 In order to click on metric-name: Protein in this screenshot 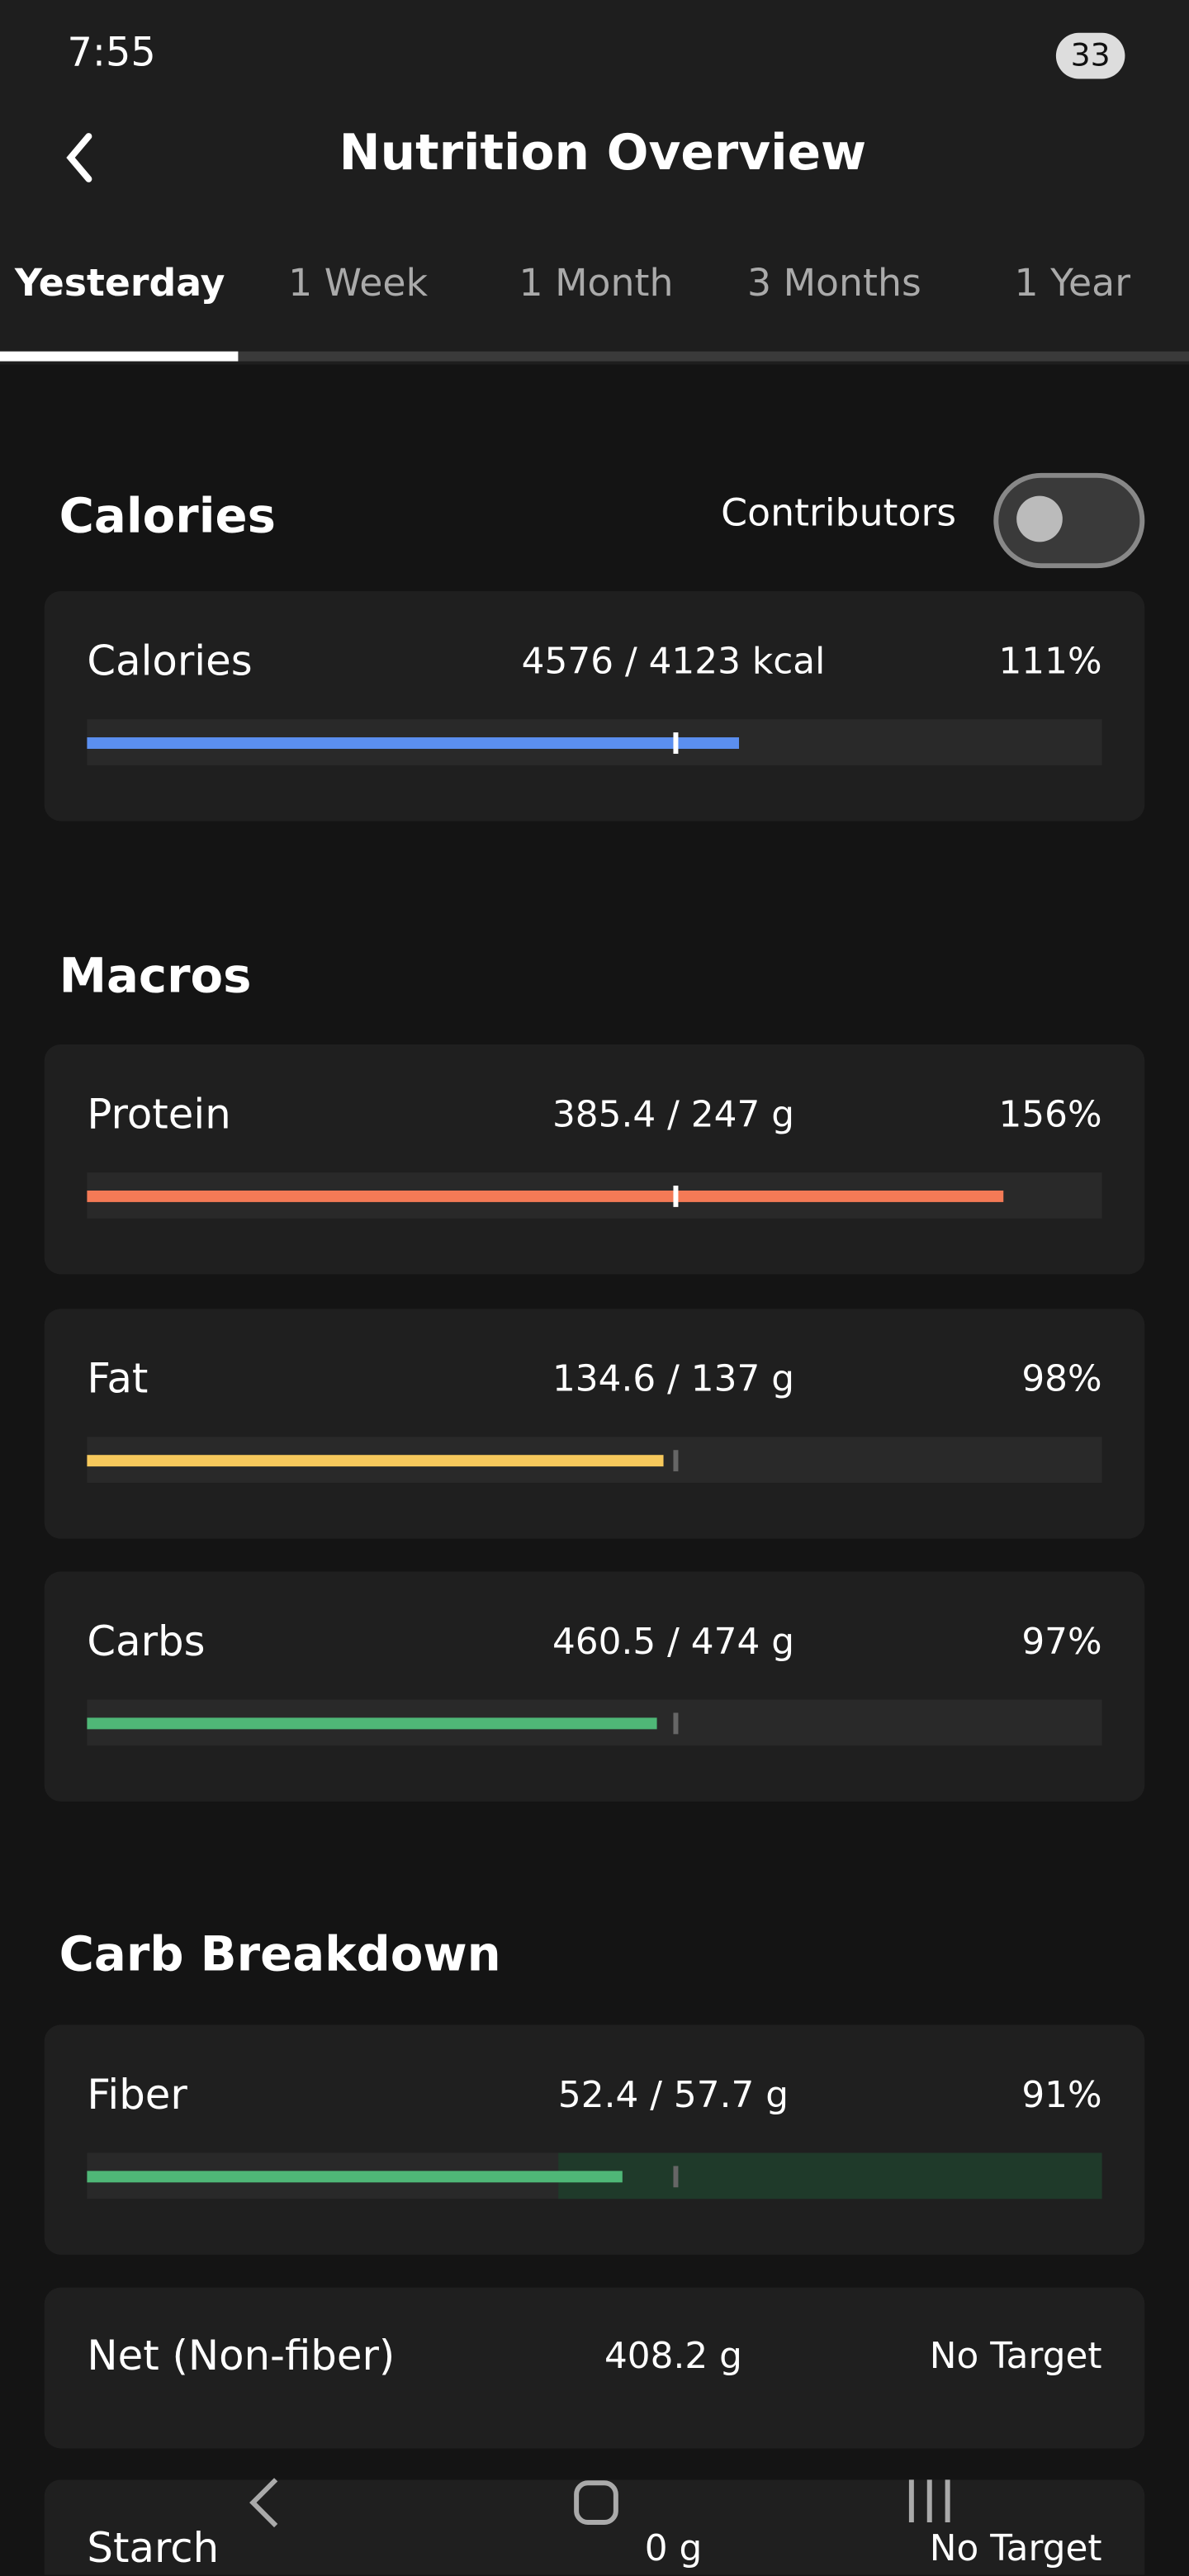, I will do `click(159, 1114)`.